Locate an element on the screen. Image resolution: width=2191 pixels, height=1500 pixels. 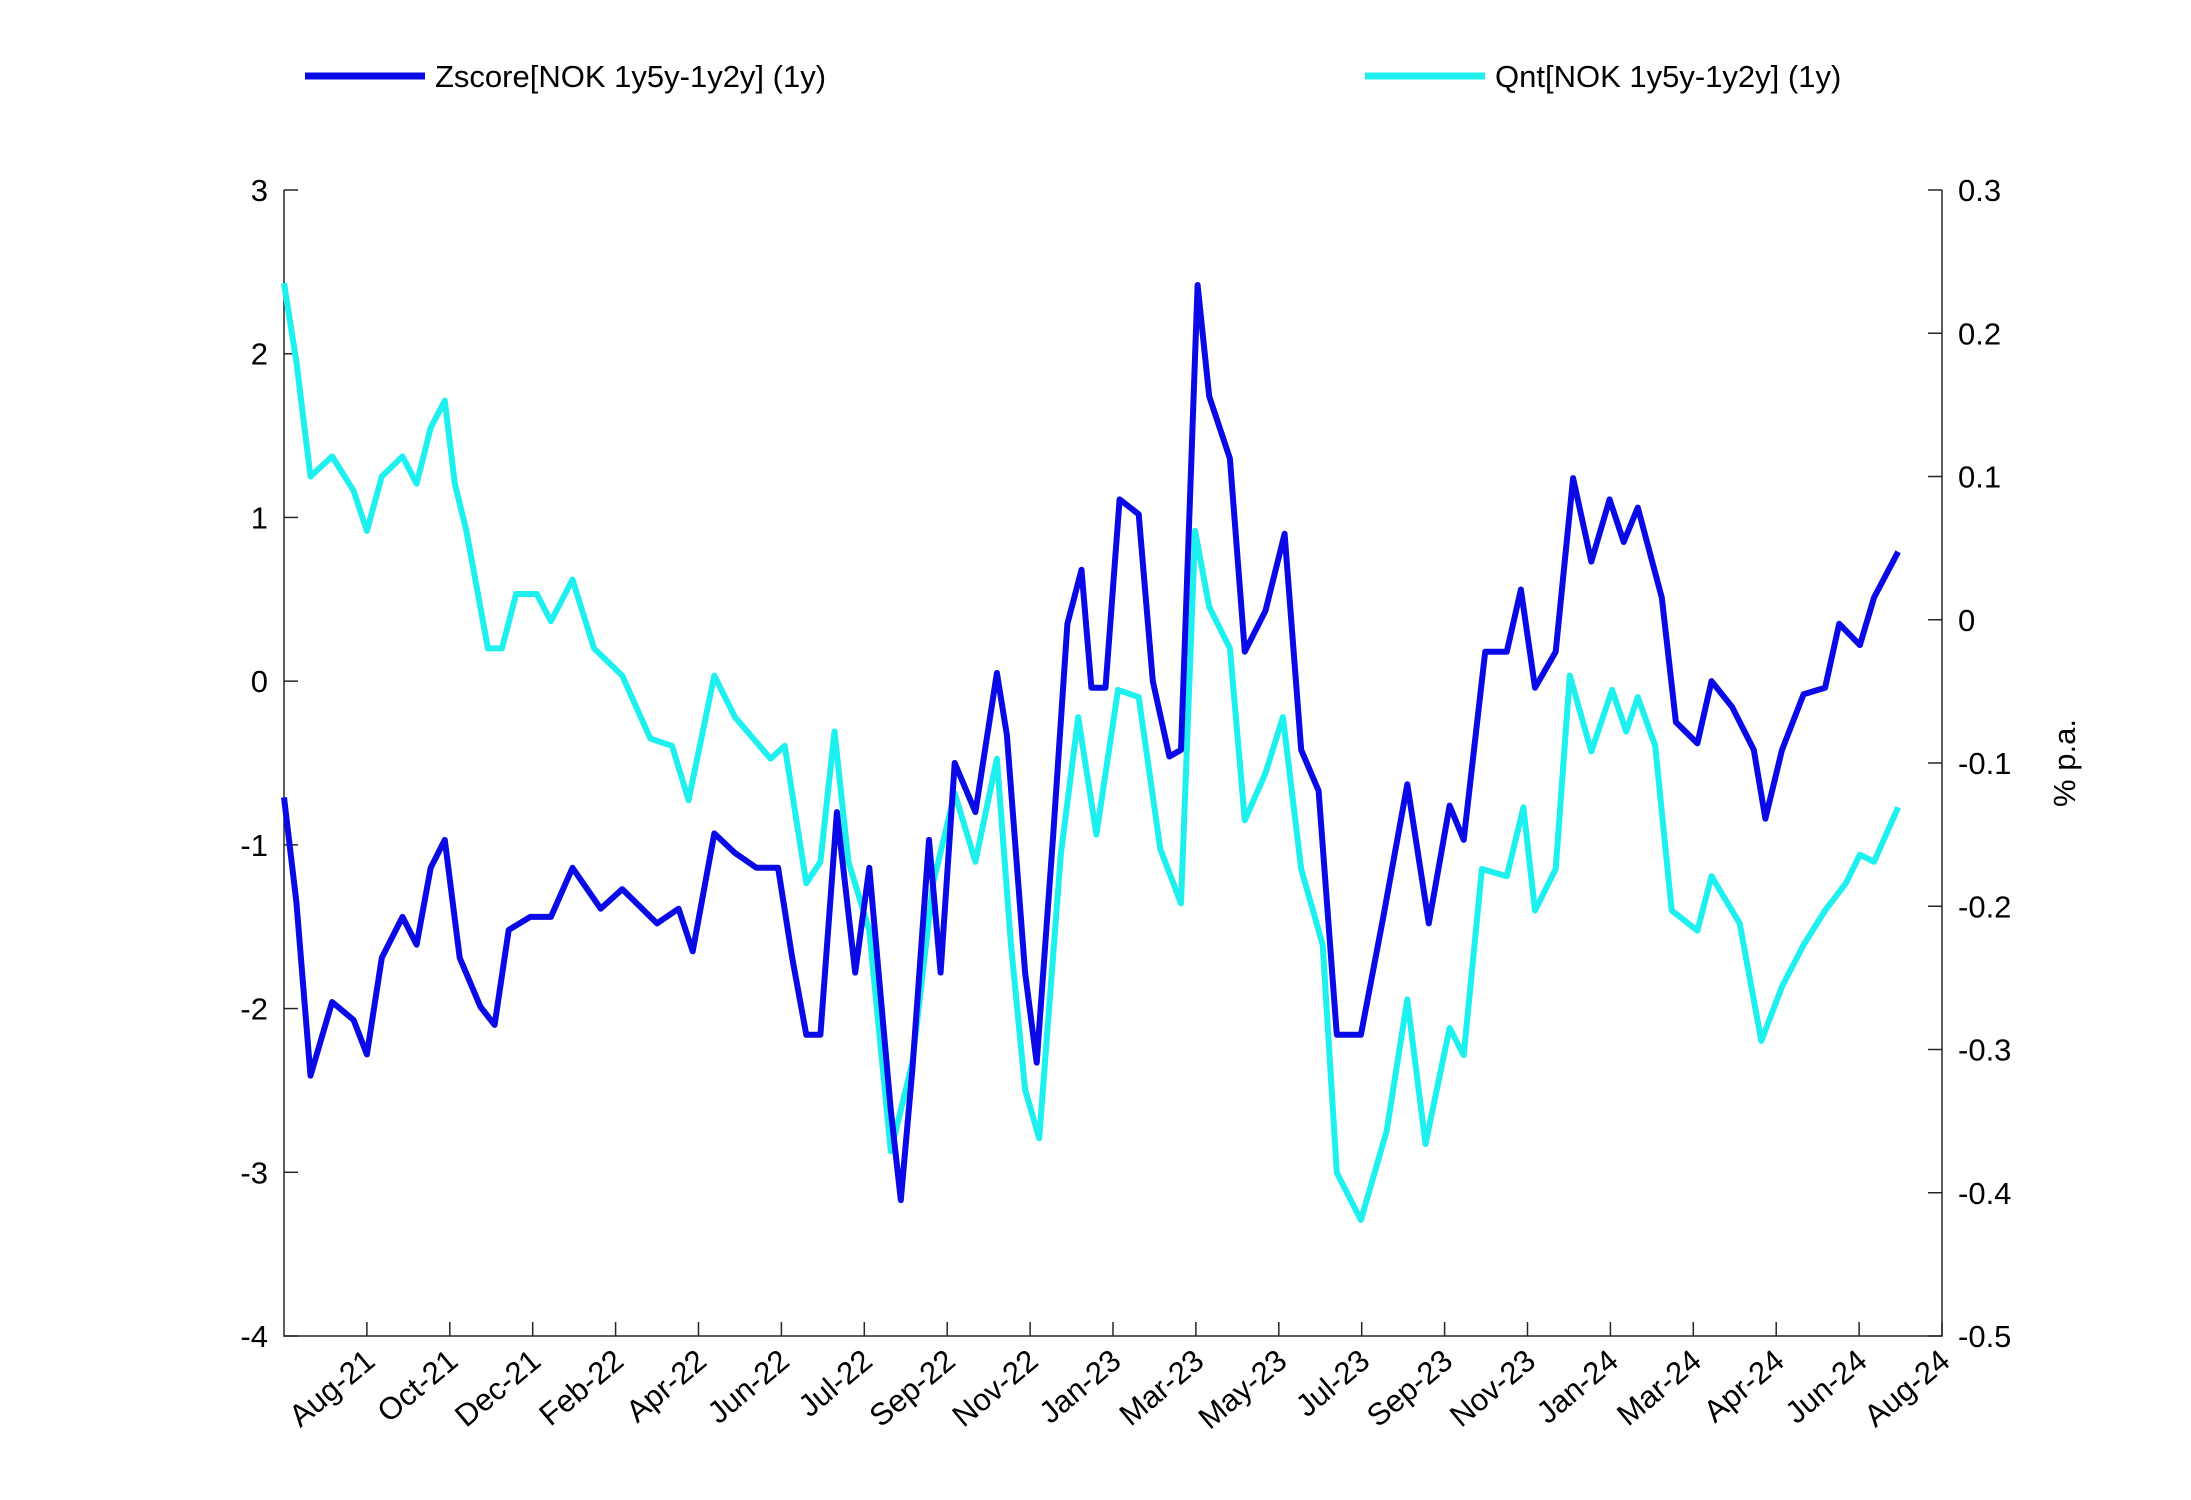
x-tick-label: Oct-21 is located at coordinates (418, 1386).